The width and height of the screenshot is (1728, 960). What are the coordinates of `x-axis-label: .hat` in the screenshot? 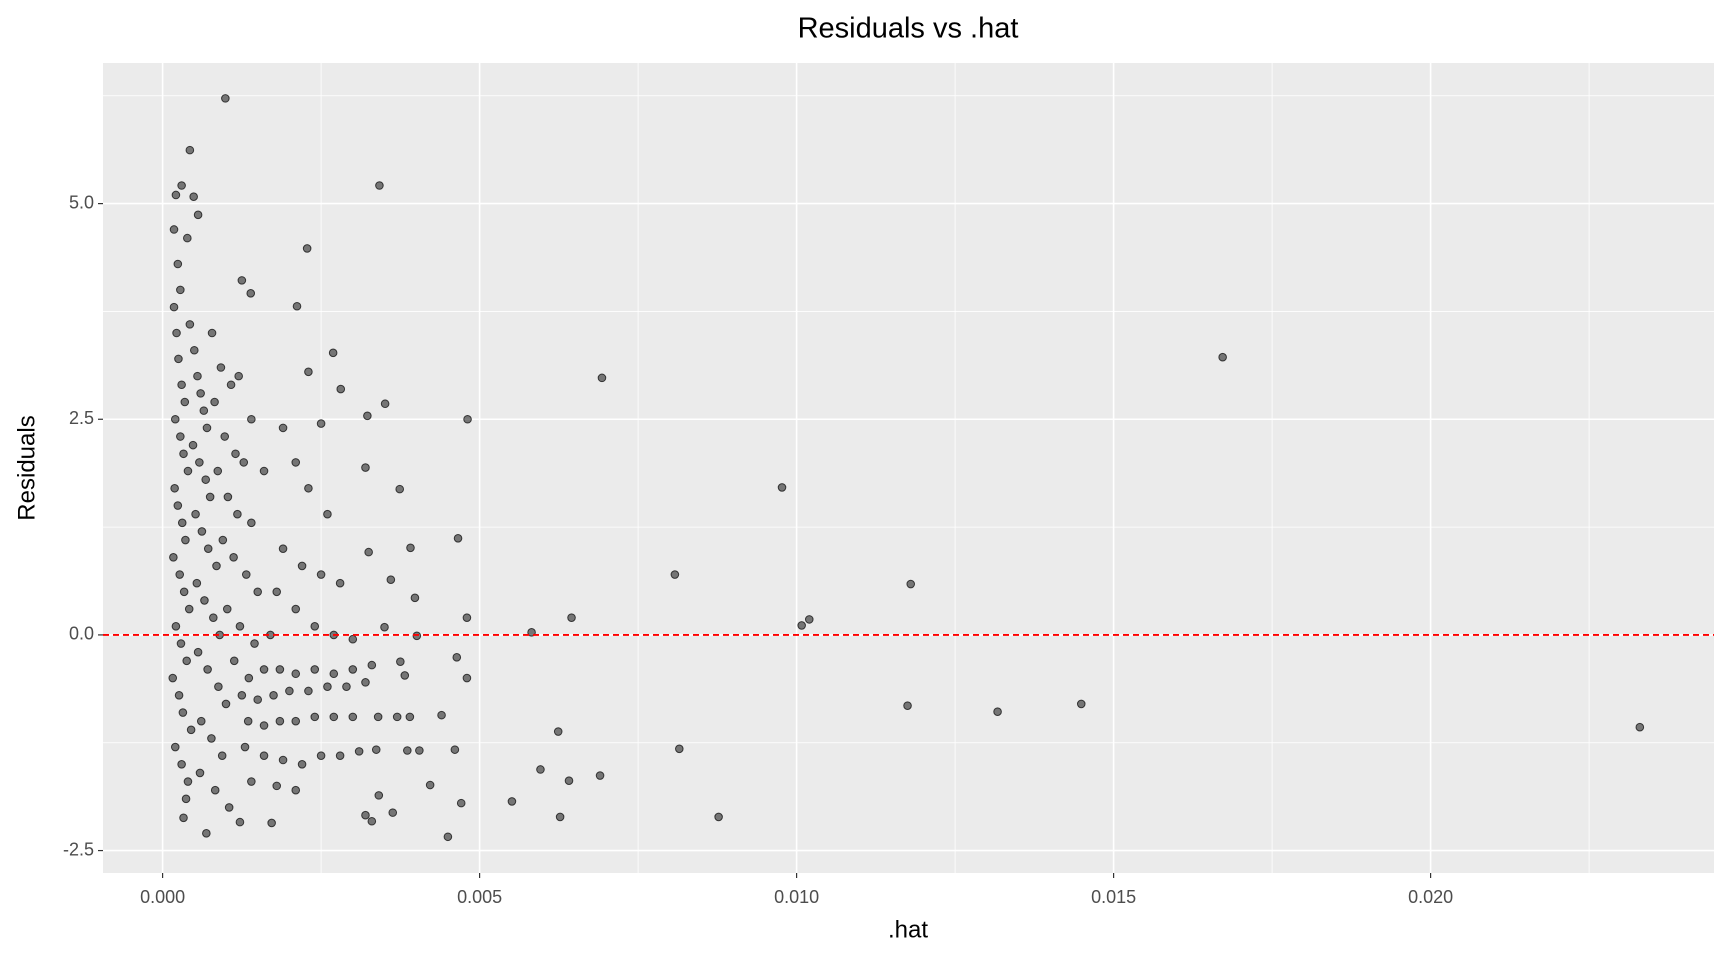 It's located at (908, 929).